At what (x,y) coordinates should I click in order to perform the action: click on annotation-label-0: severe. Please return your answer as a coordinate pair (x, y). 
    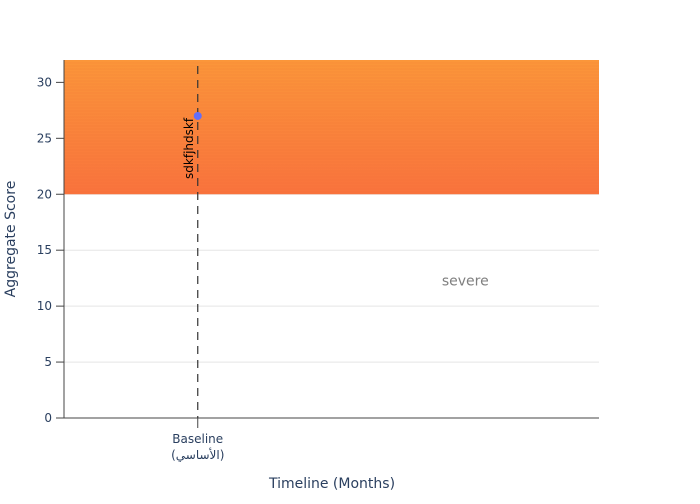
    Looking at the image, I should click on (465, 281).